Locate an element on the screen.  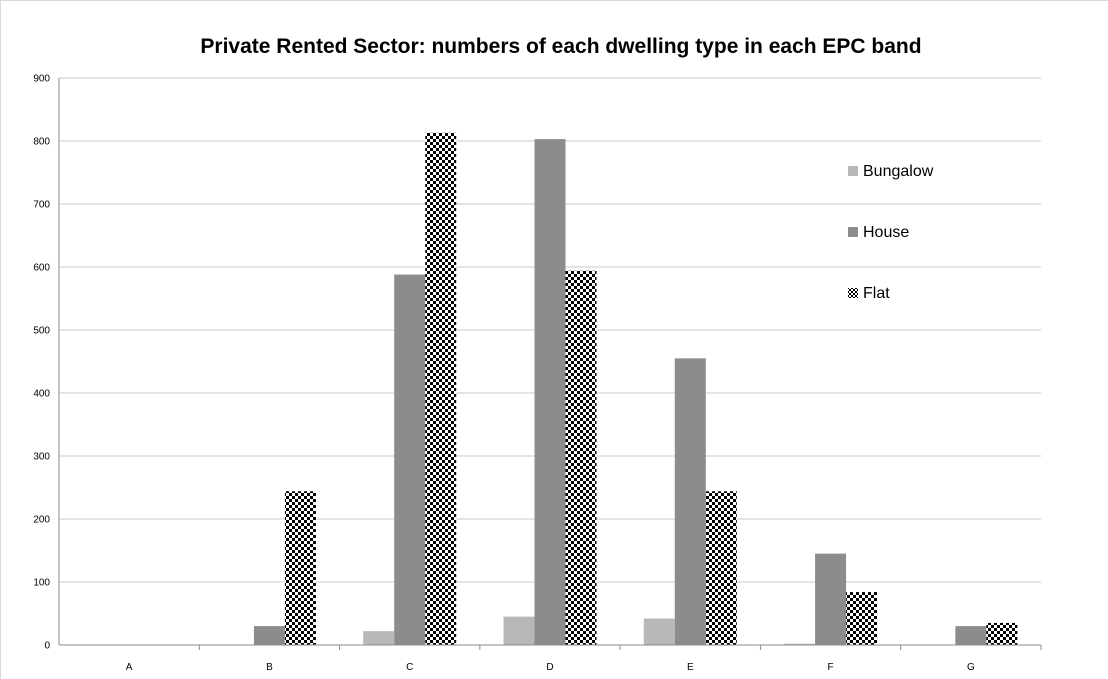
legend: Bungalow House Flat is located at coordinates (891, 232).